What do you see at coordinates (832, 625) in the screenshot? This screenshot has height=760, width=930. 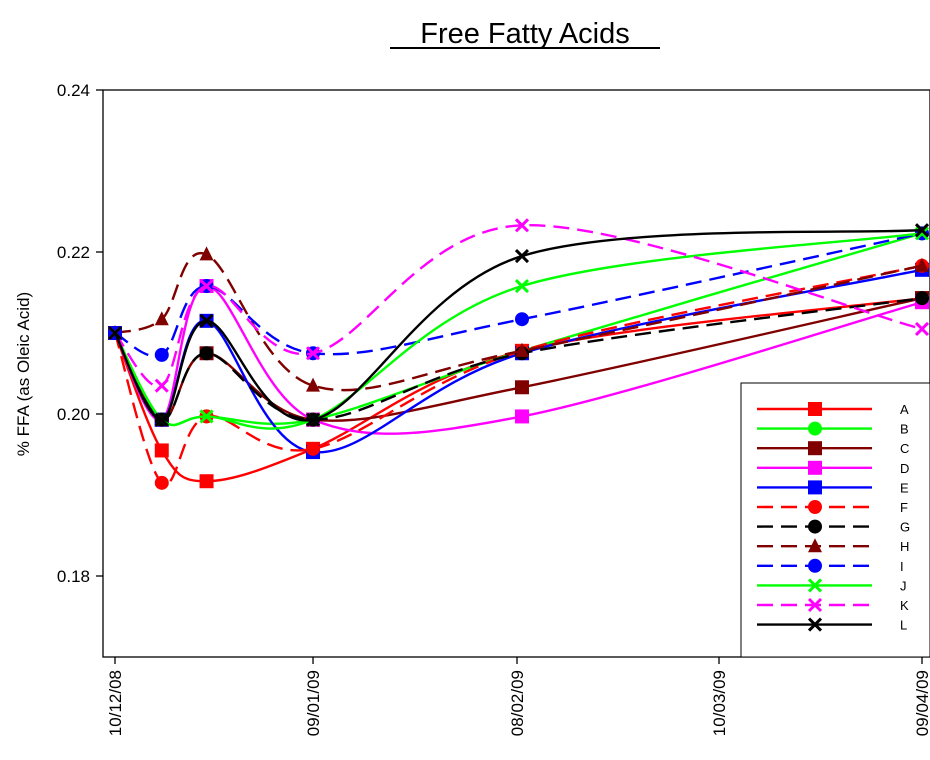 I see `legend-item-l: L` at bounding box center [832, 625].